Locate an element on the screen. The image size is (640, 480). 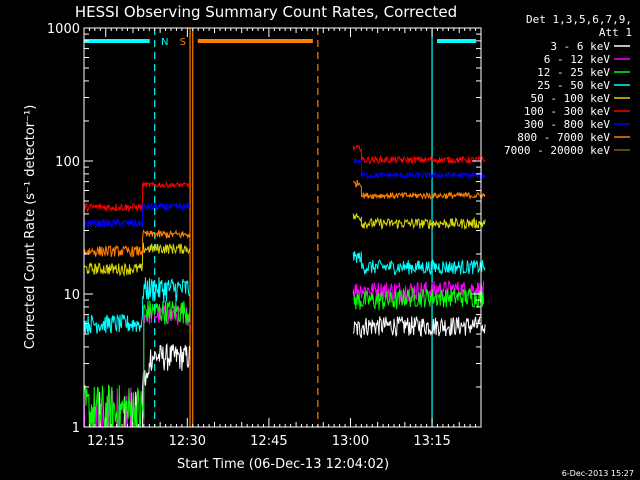
legend-label: 7000 - 20000 keV is located at coordinates (557, 150).